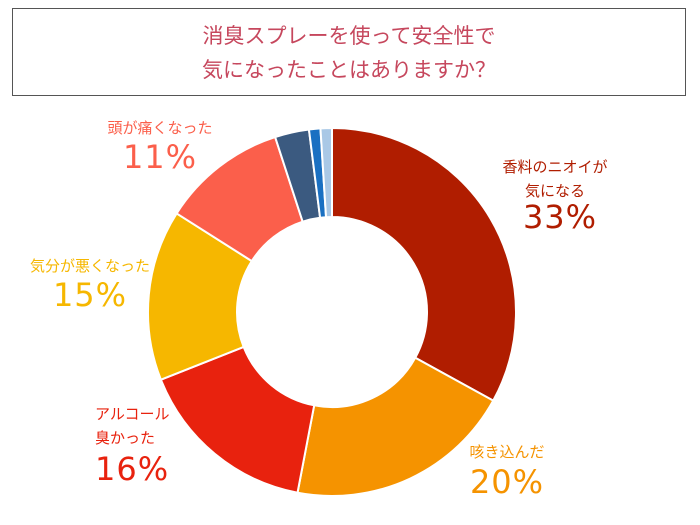  I want to click on value-label: 11%, so click(160, 157).